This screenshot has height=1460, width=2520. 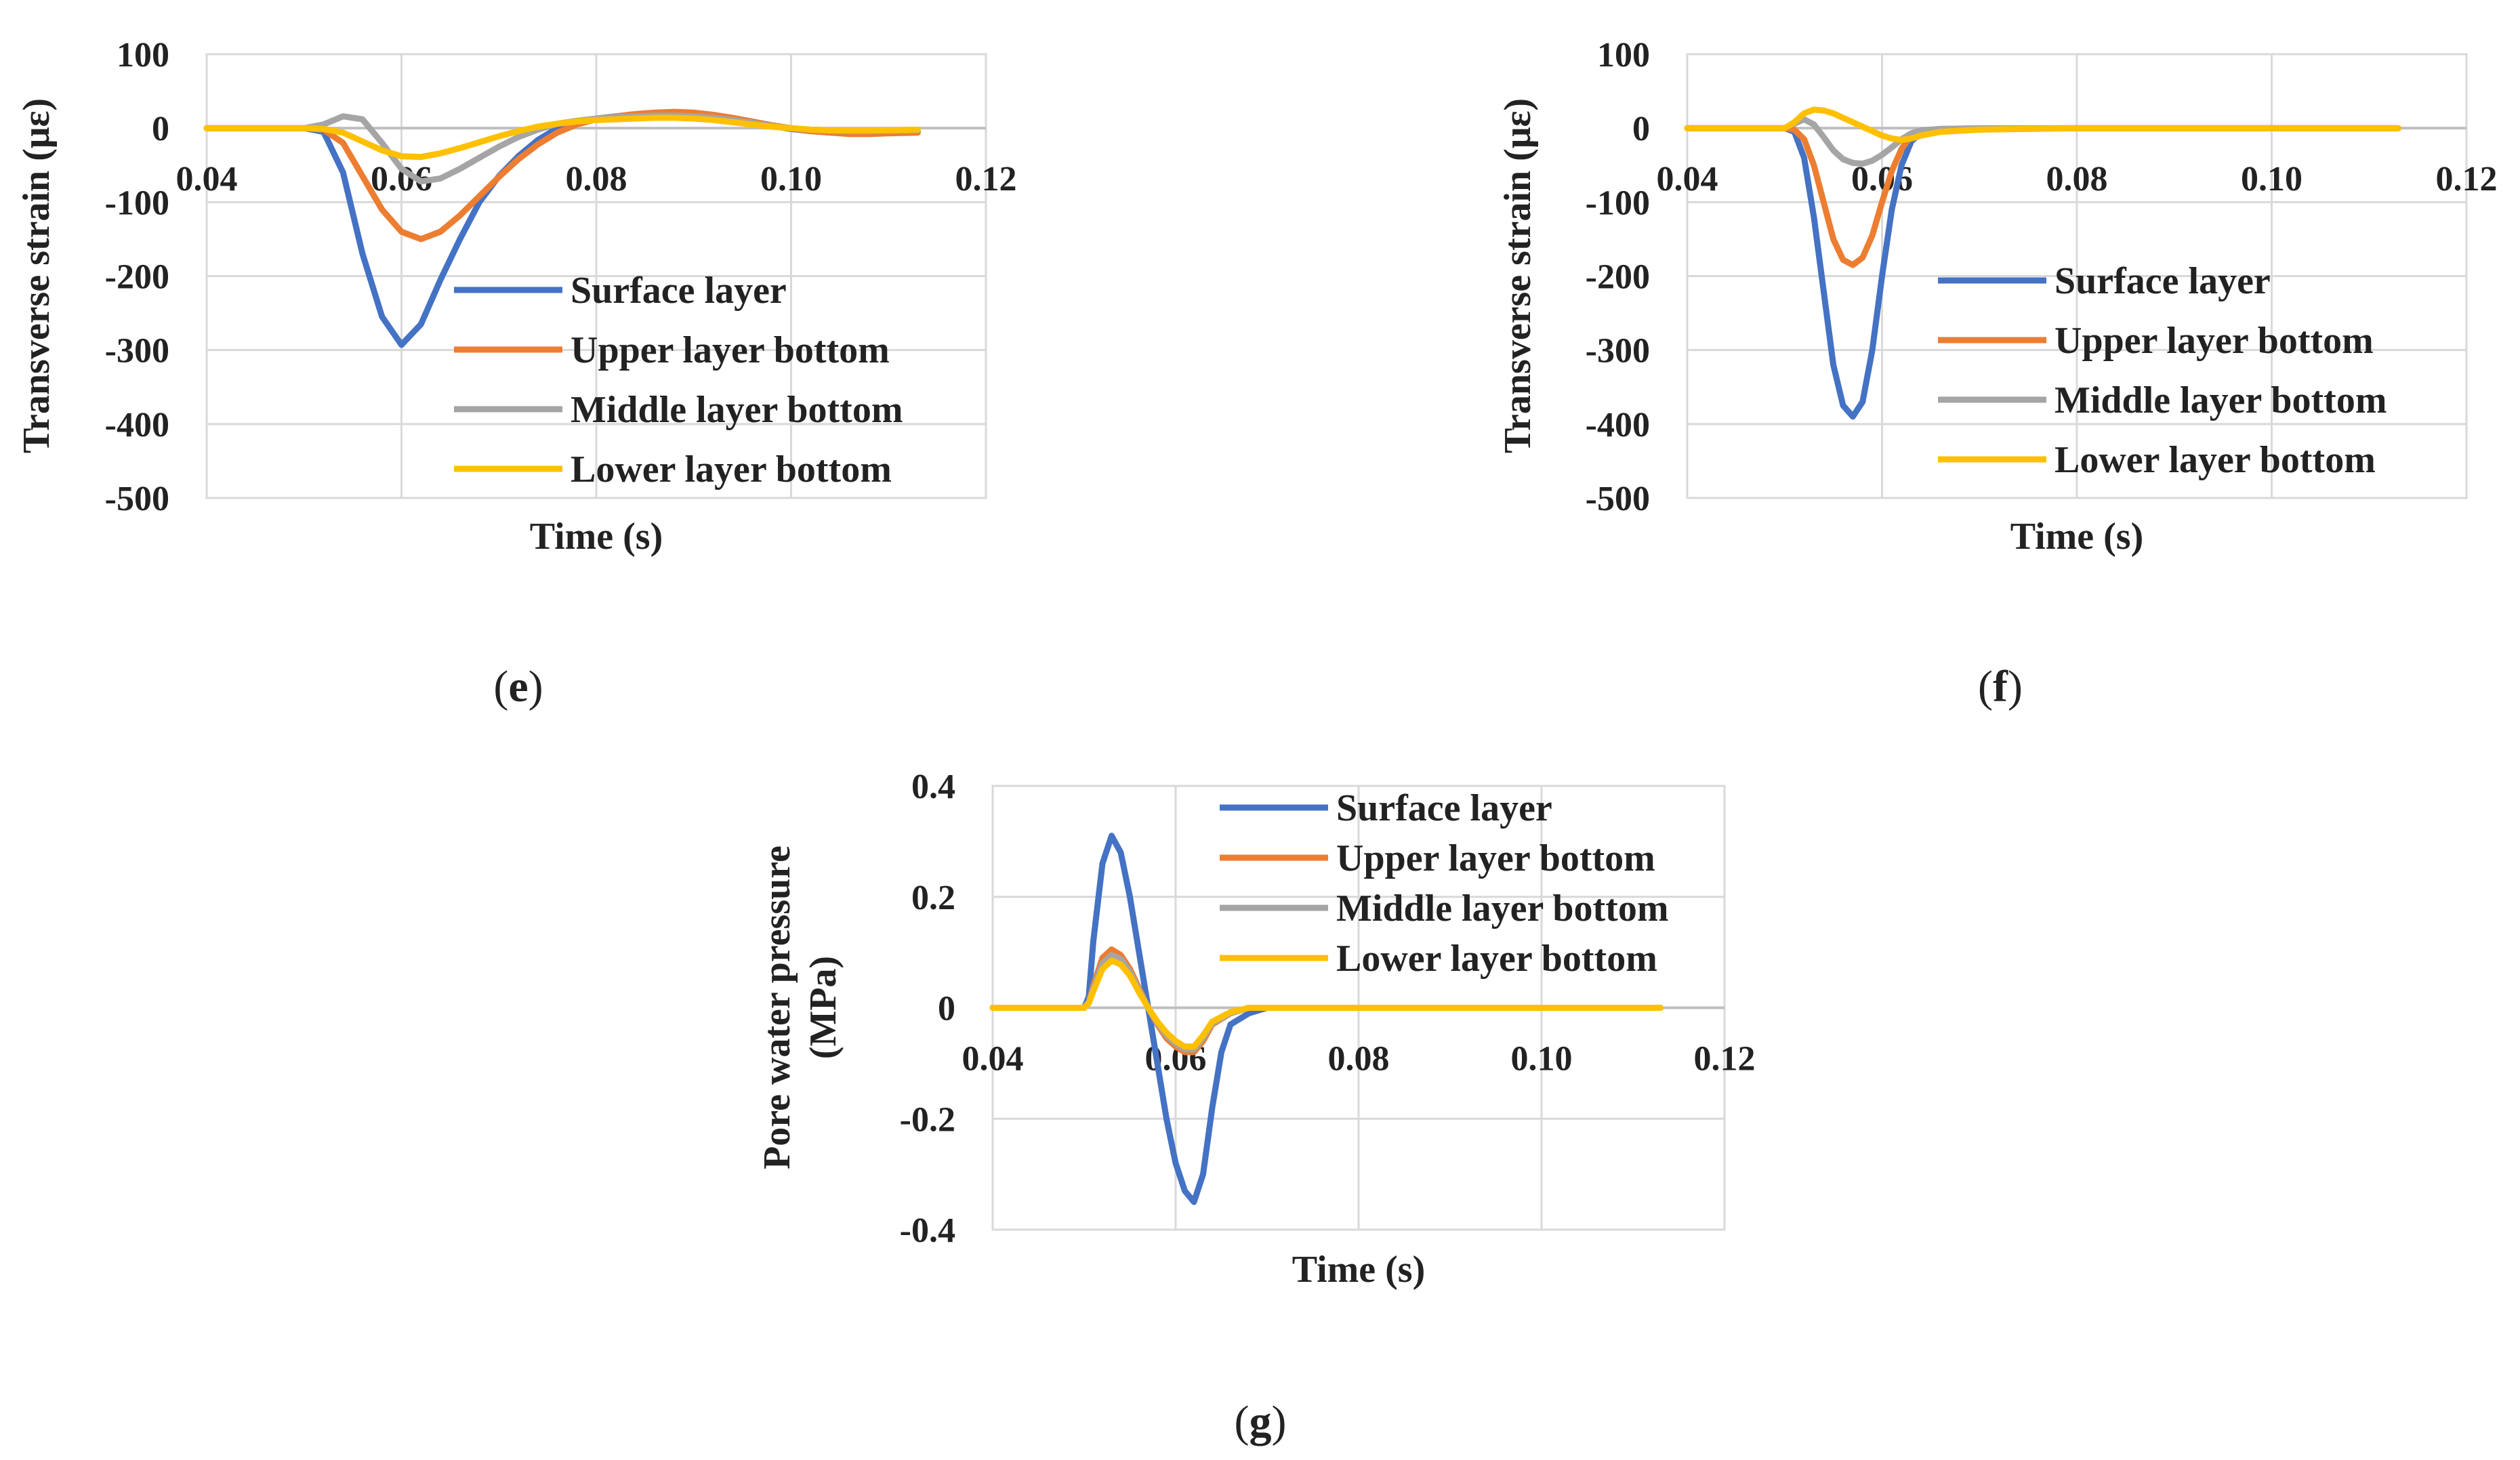 I want to click on panel-label-letter: f, so click(x=2001, y=687).